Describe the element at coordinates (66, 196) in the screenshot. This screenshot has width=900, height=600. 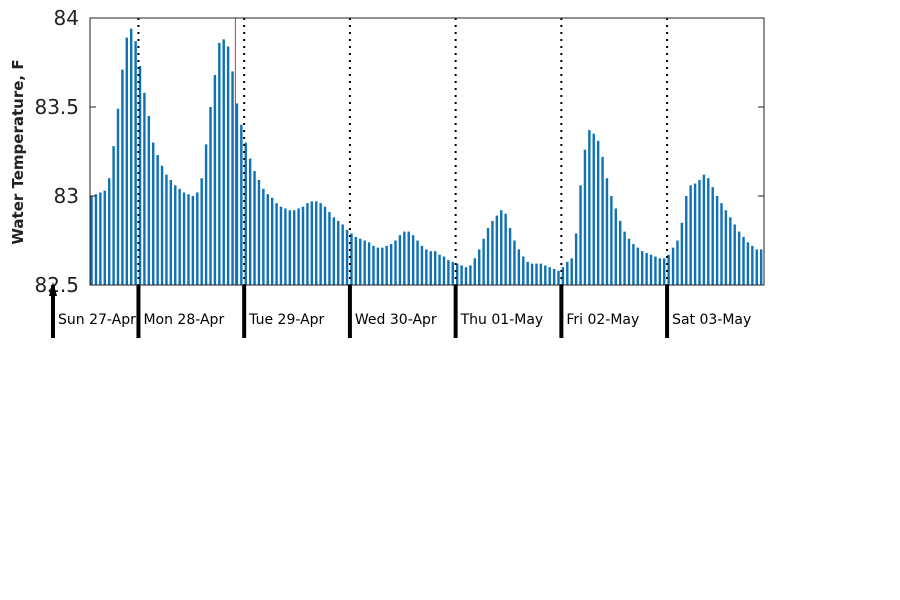
I see `y-tick-label: 83` at that location.